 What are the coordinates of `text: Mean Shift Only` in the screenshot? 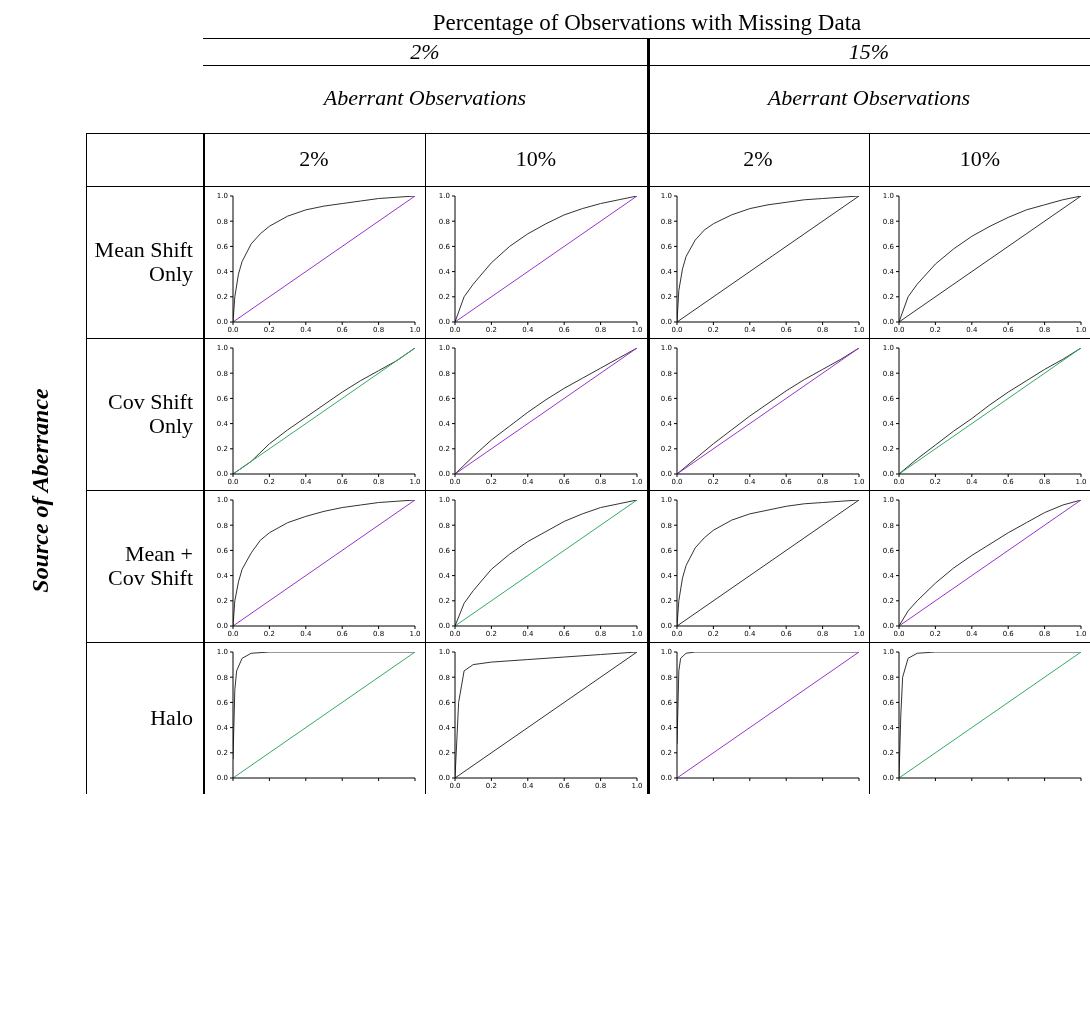 It's located at (143, 261).